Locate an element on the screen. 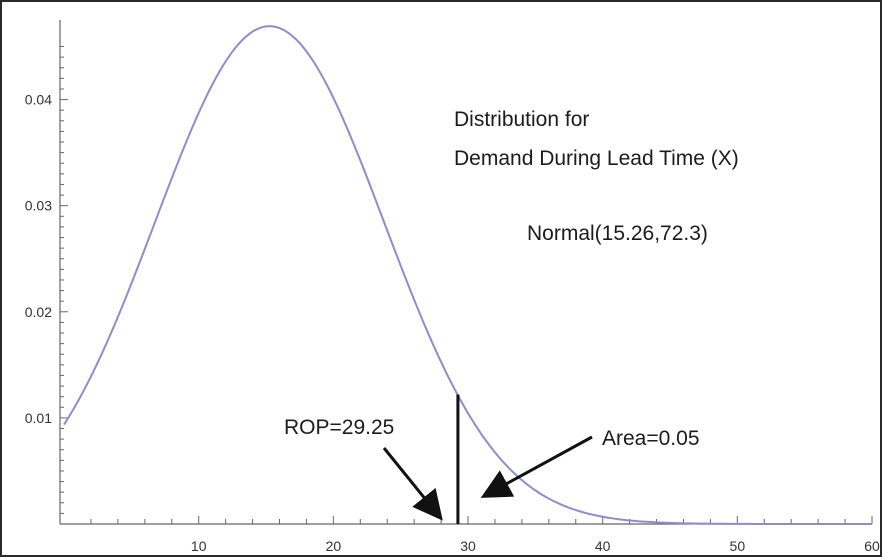 Image resolution: width=882 pixels, height=559 pixels. y-tick-label-0.03: 0.03 is located at coordinates (38, 206).